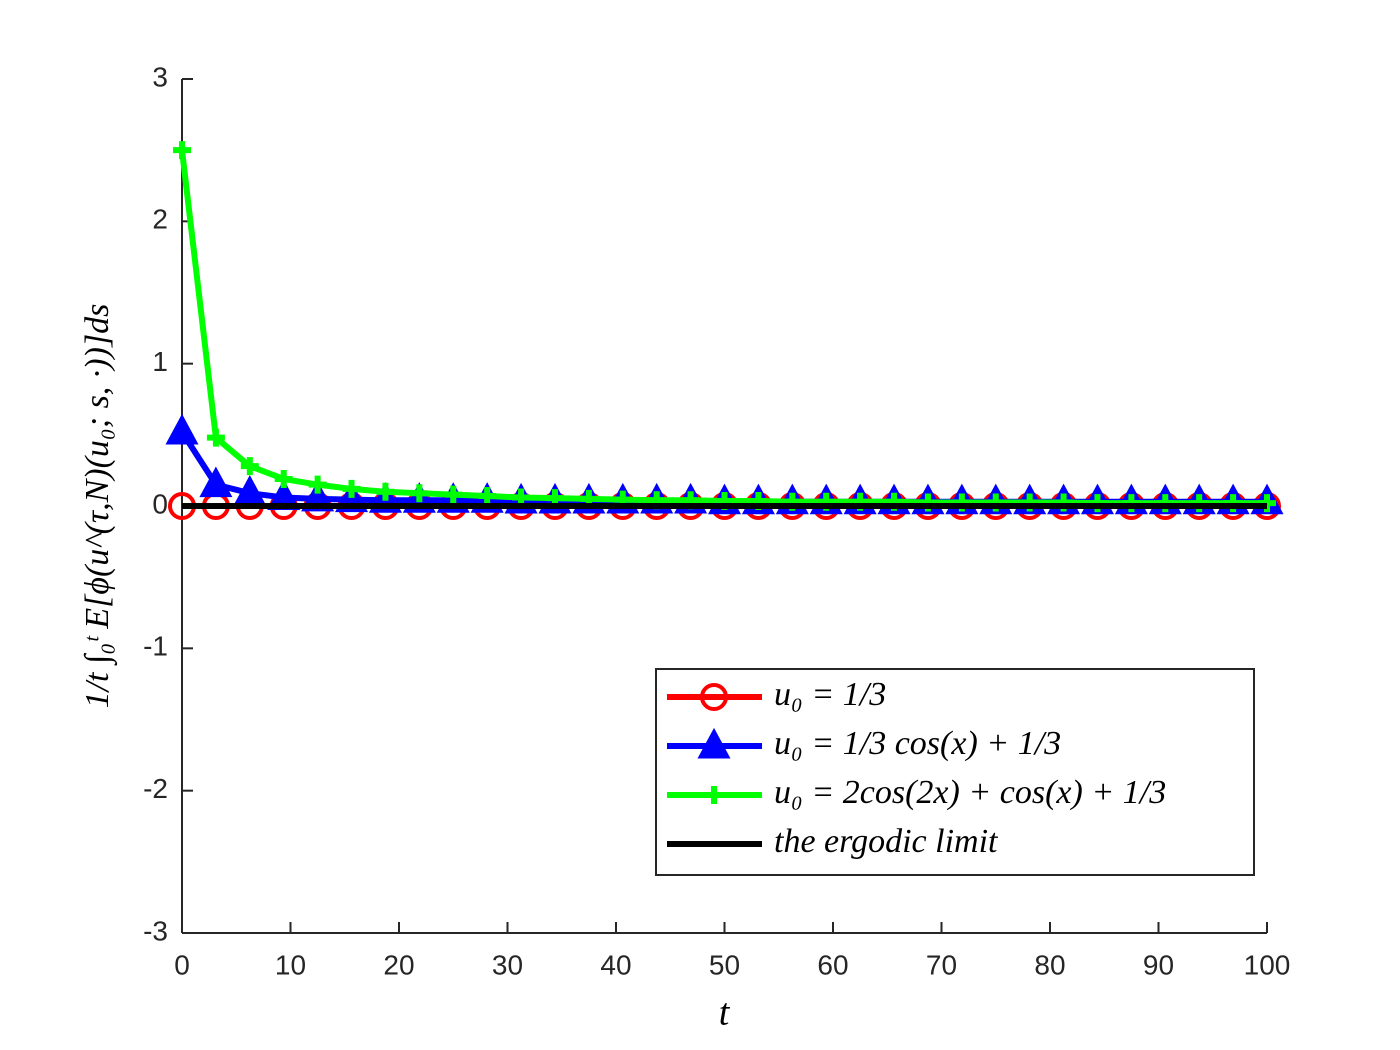 The width and height of the screenshot is (1400, 1050). Describe the element at coordinates (160, 76) in the screenshot. I see `y-tick-label: 3` at that location.